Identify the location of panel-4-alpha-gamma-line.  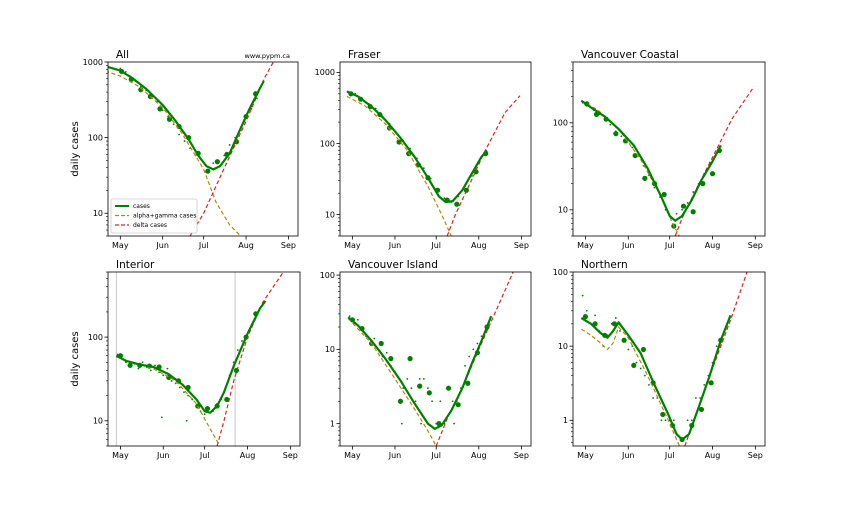
(168, 401).